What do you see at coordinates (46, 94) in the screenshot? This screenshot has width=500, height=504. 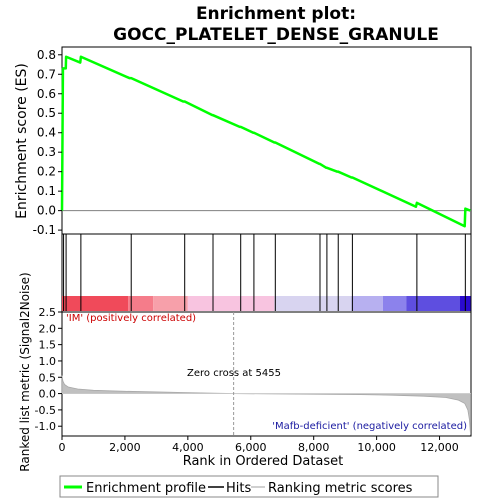 I see `es-y-tick-label: 0.6` at bounding box center [46, 94].